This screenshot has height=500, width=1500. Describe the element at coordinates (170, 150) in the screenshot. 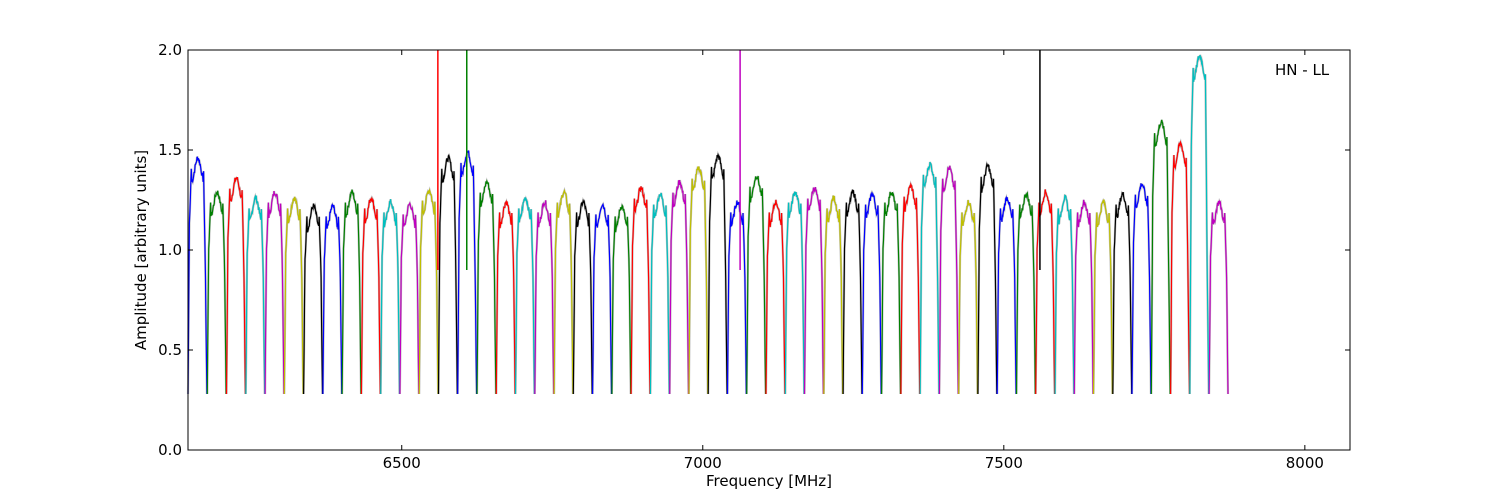

I see `y-tick-label: 1.5` at that location.